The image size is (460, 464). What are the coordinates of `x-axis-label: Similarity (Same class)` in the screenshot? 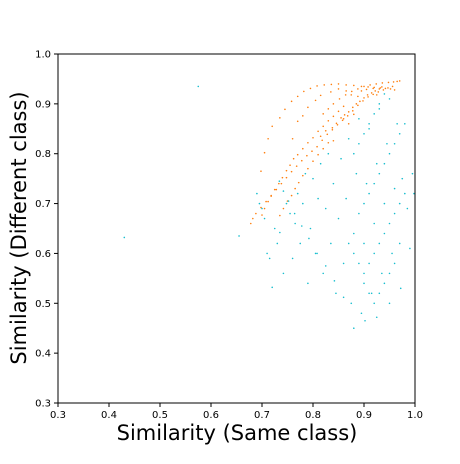 It's located at (237, 433).